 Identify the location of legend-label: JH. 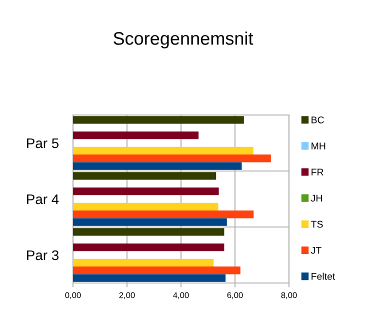
(316, 198).